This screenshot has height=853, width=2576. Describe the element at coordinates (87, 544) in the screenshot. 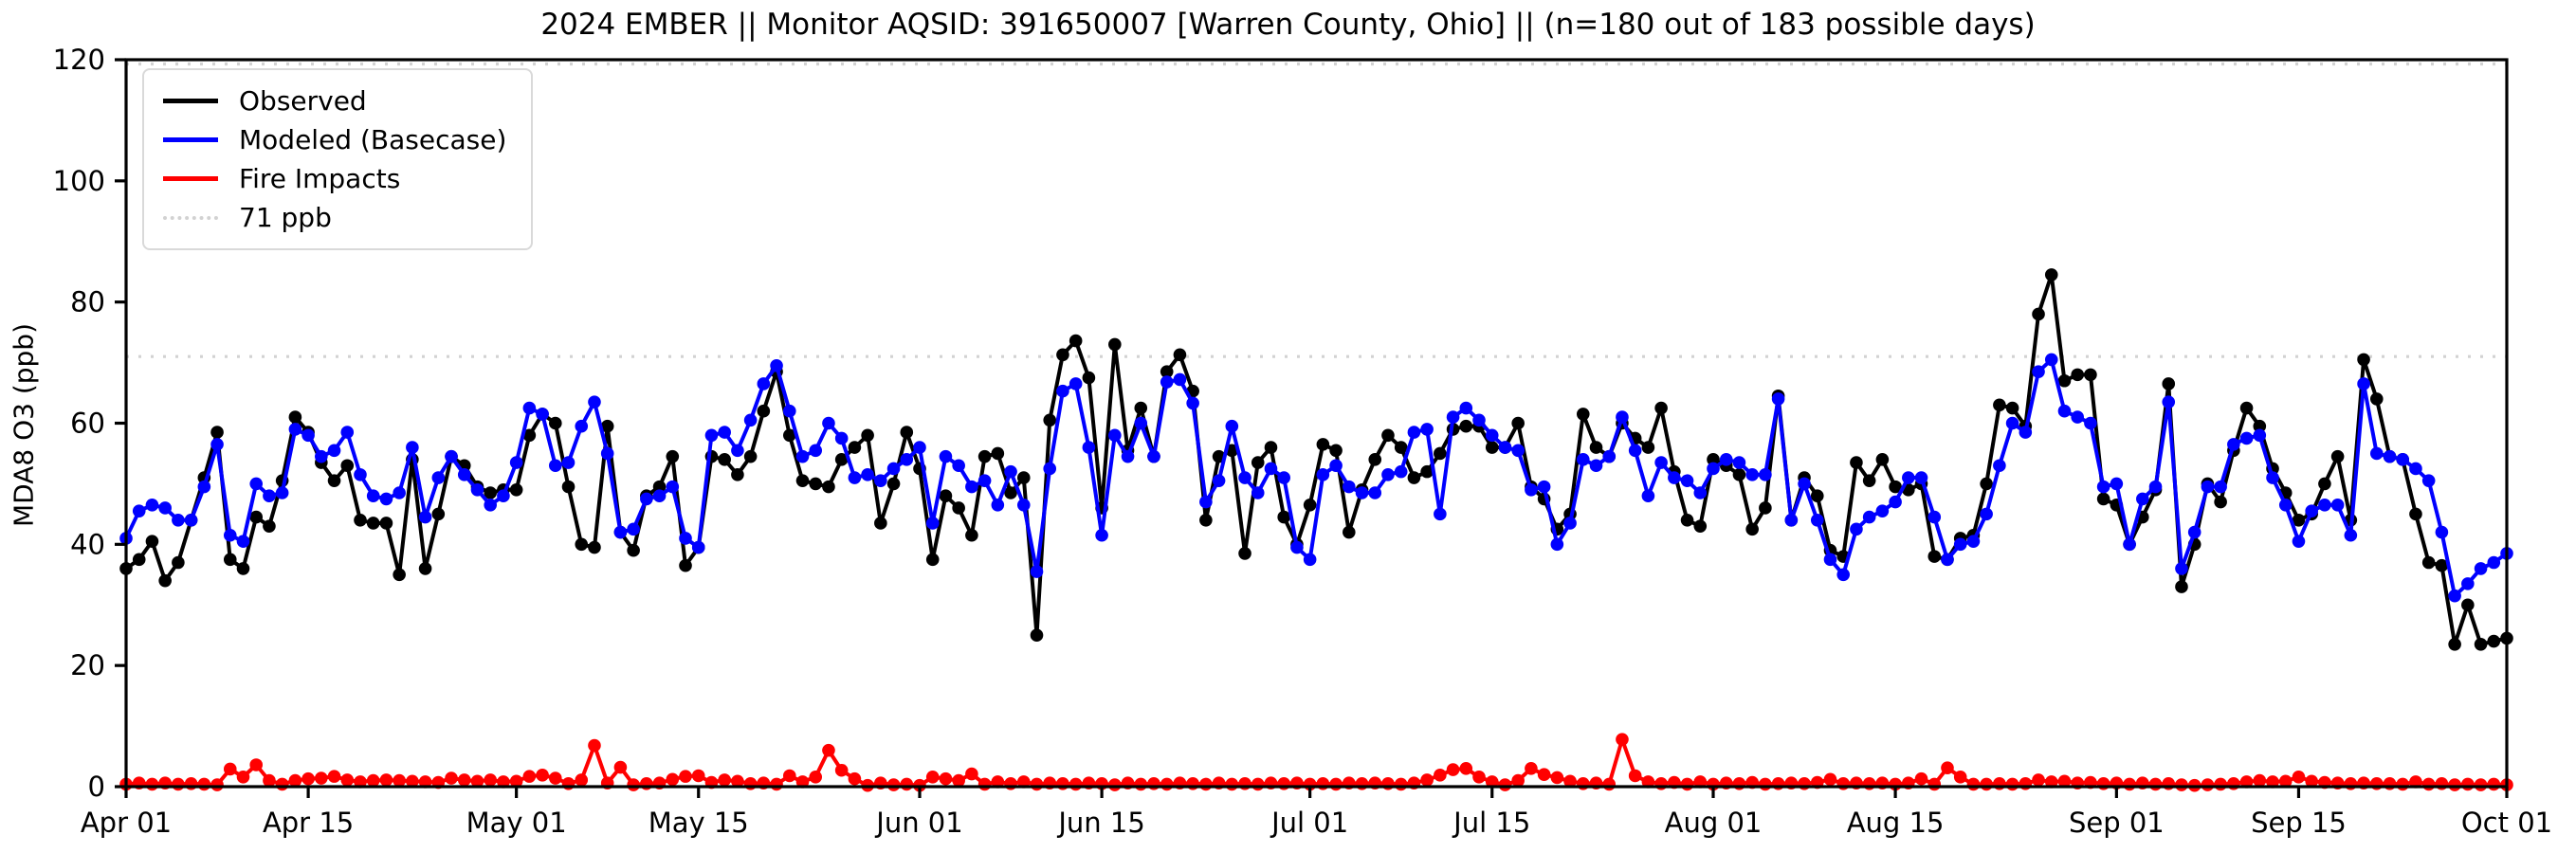

I see `y-tick-label: 40` at that location.